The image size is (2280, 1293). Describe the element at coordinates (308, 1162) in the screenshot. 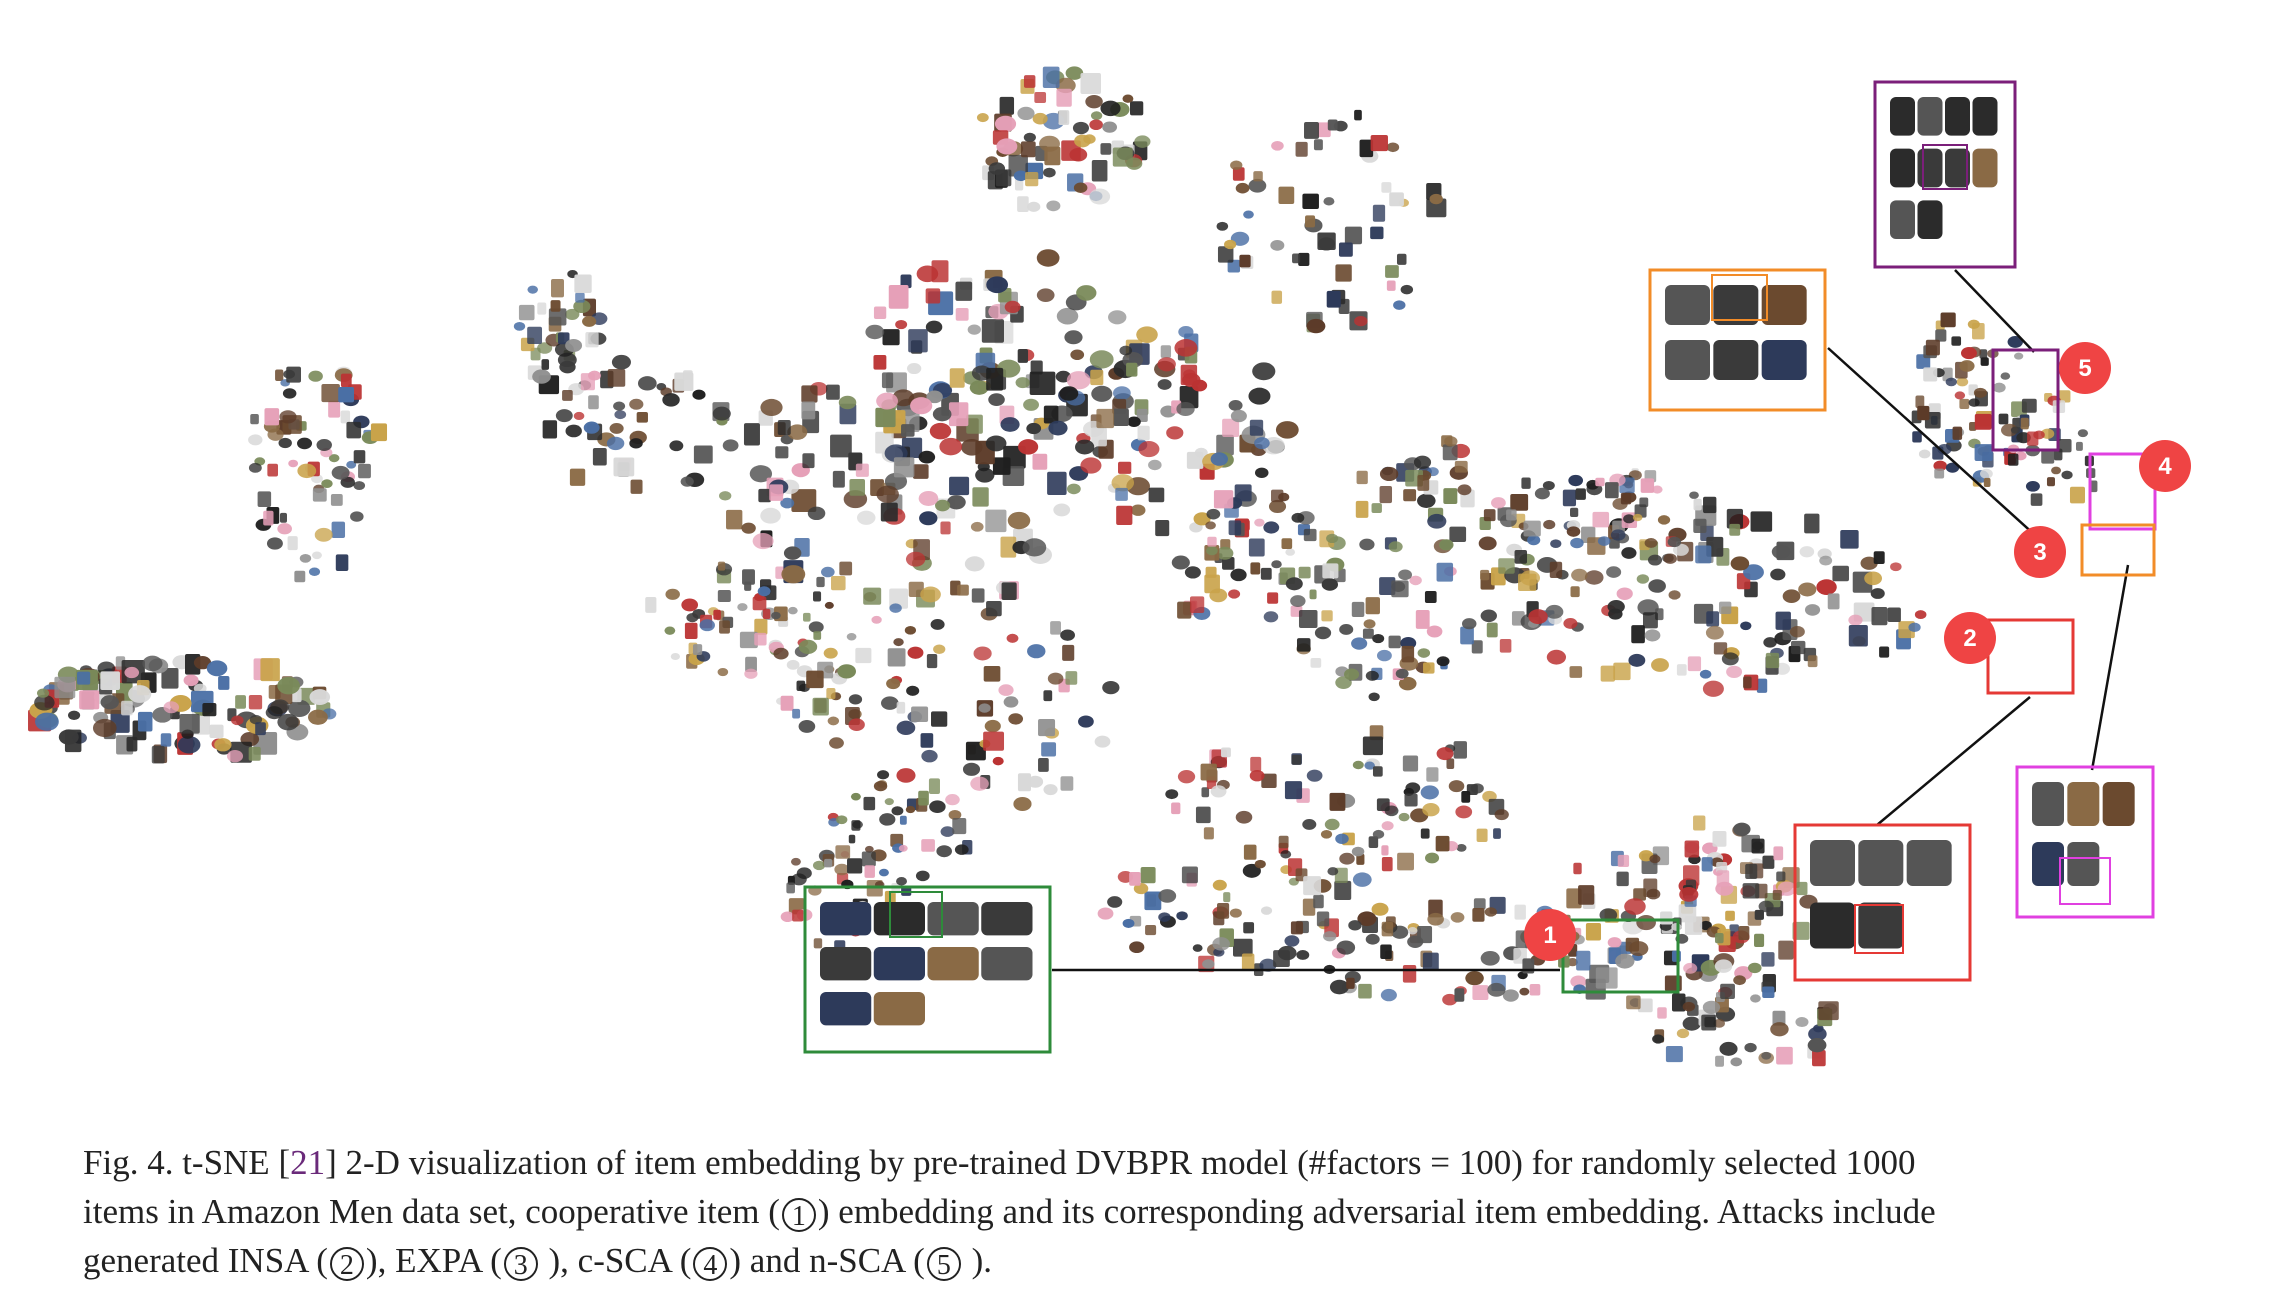

I see `citation-link: 21` at that location.